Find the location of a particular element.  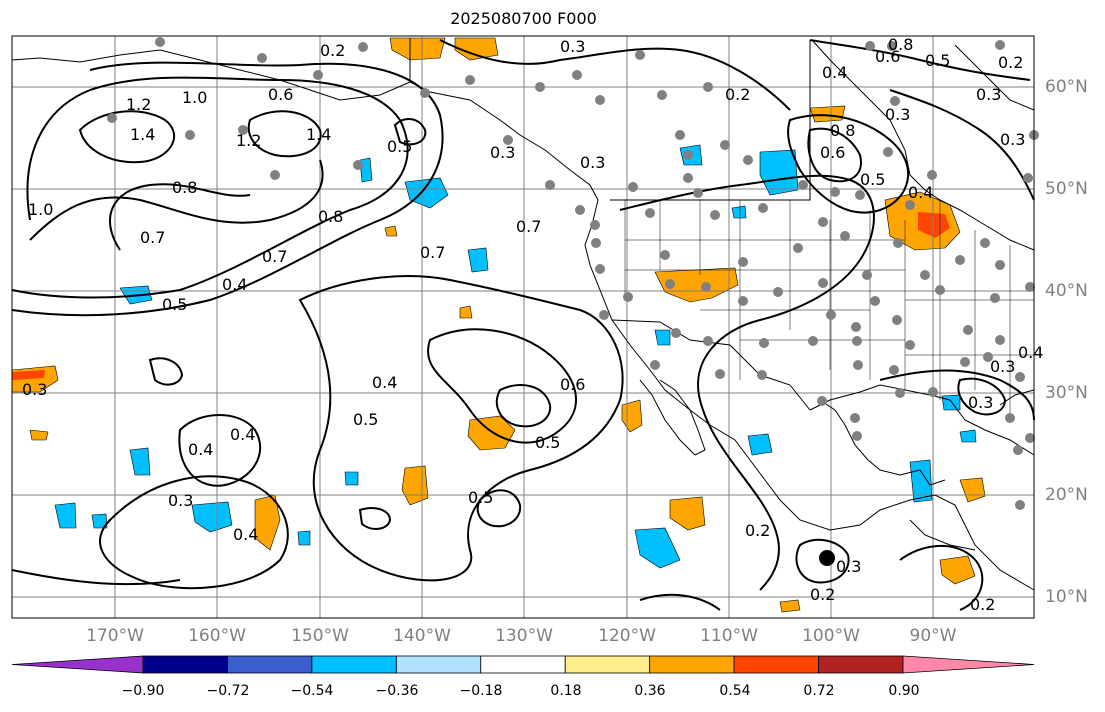

colorbar-tick-label: 0.18 is located at coordinates (566, 691).